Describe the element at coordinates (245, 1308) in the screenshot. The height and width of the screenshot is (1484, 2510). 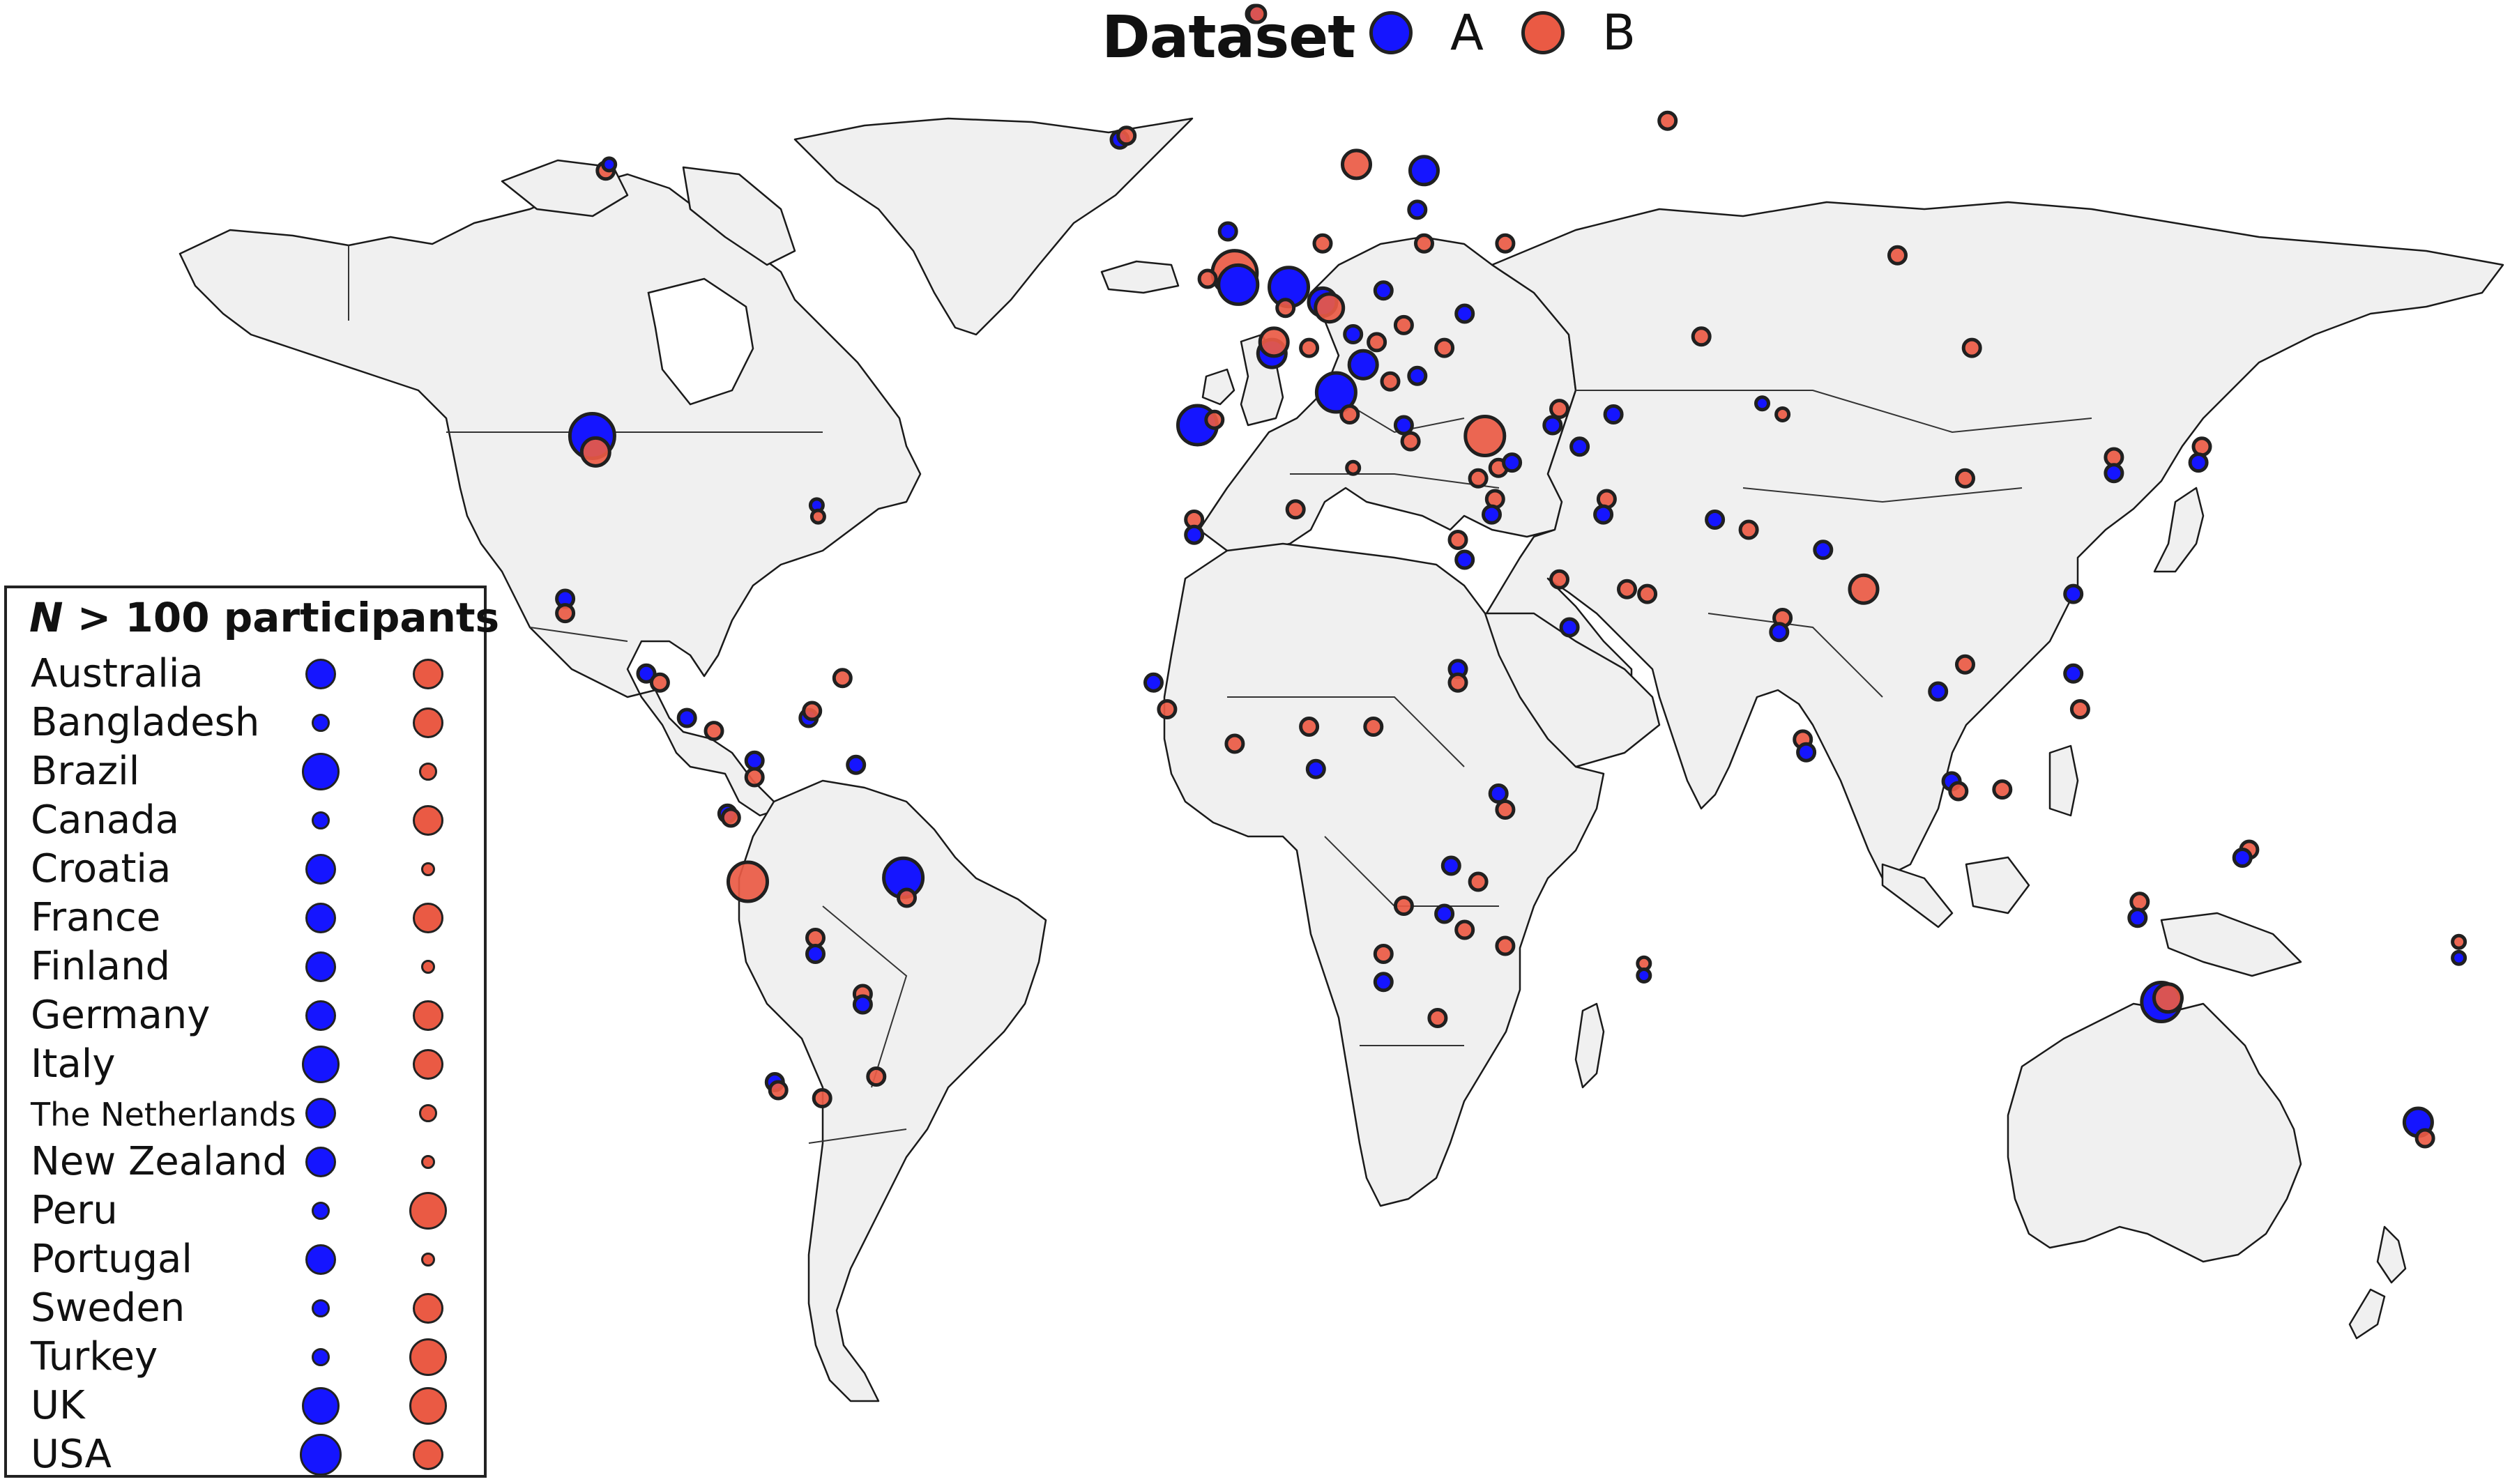
I see `legend-row: Sweden` at that location.